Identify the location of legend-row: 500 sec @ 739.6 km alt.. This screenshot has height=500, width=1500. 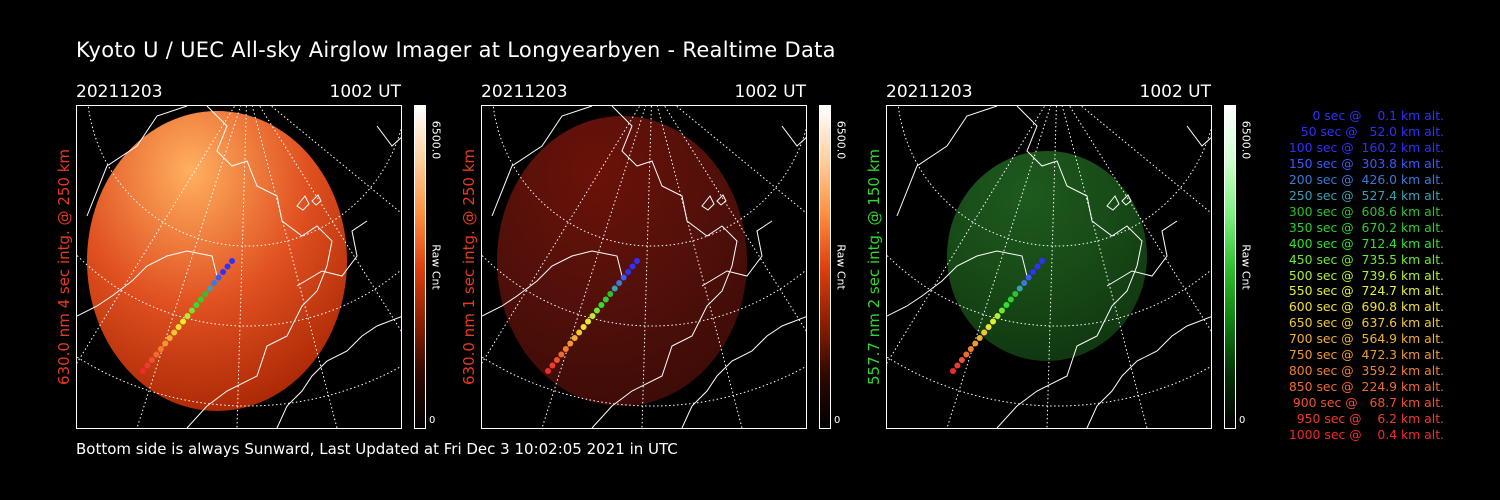
(1364, 275).